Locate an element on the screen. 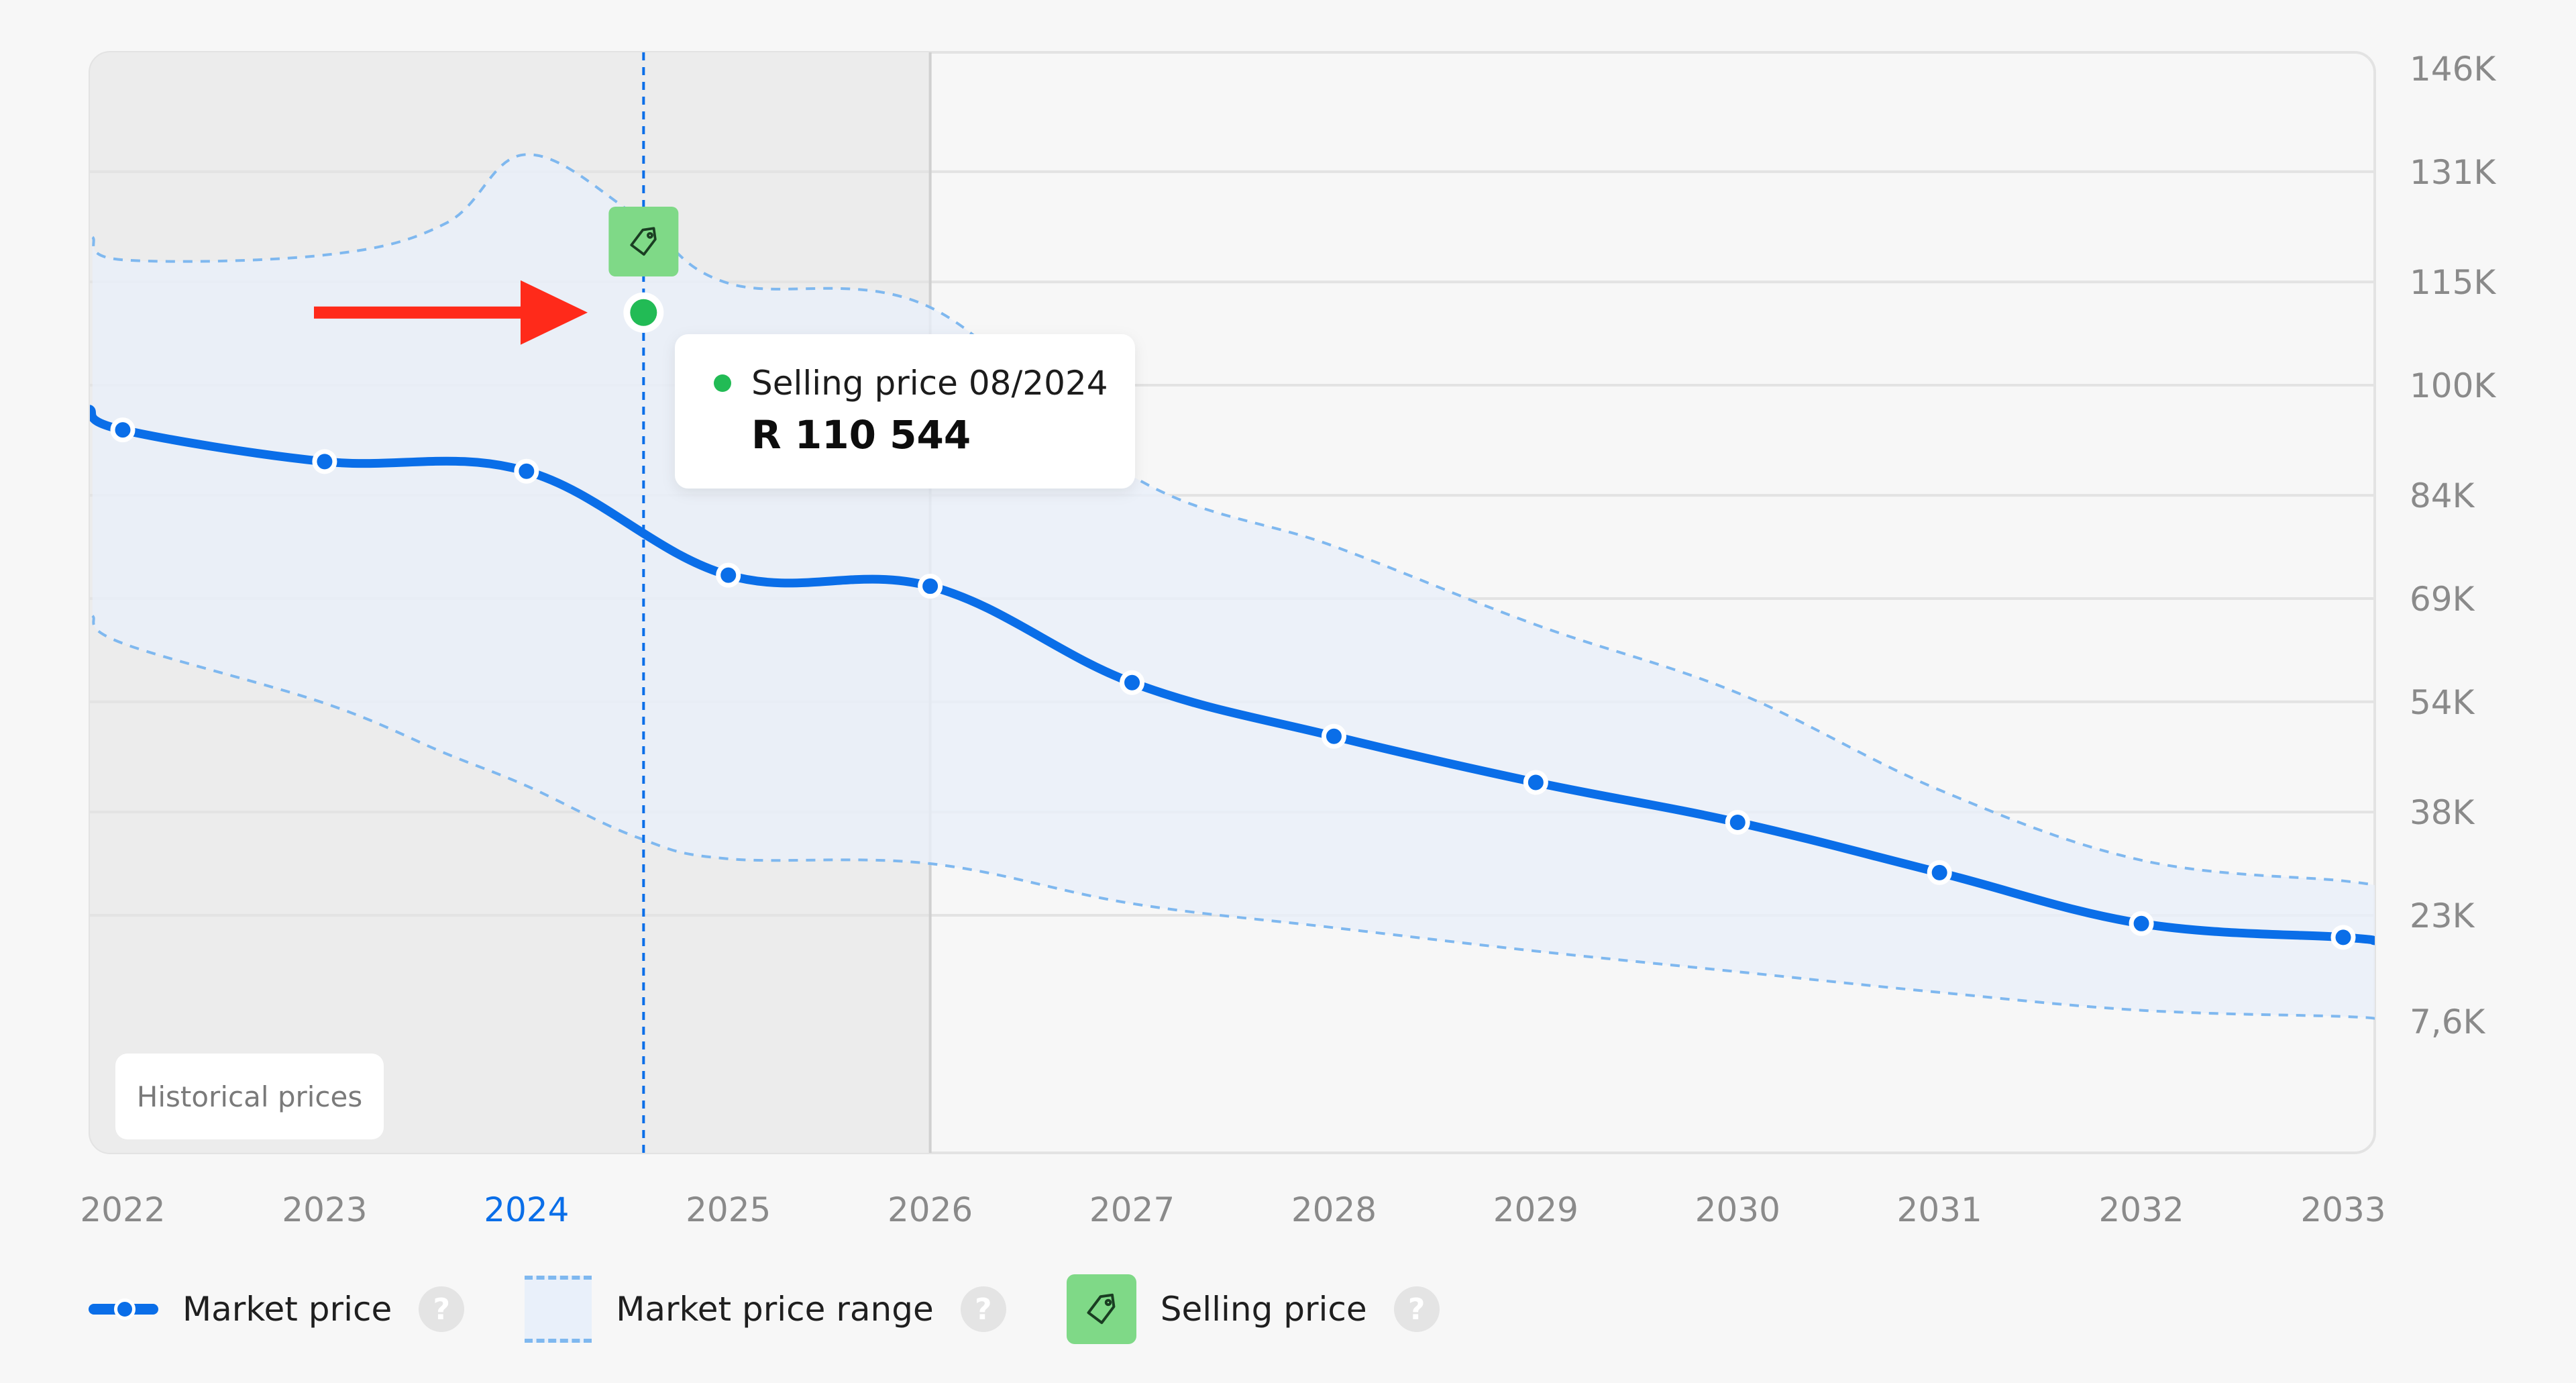  historical-prices-badge: Historical prices is located at coordinates (249, 1096).